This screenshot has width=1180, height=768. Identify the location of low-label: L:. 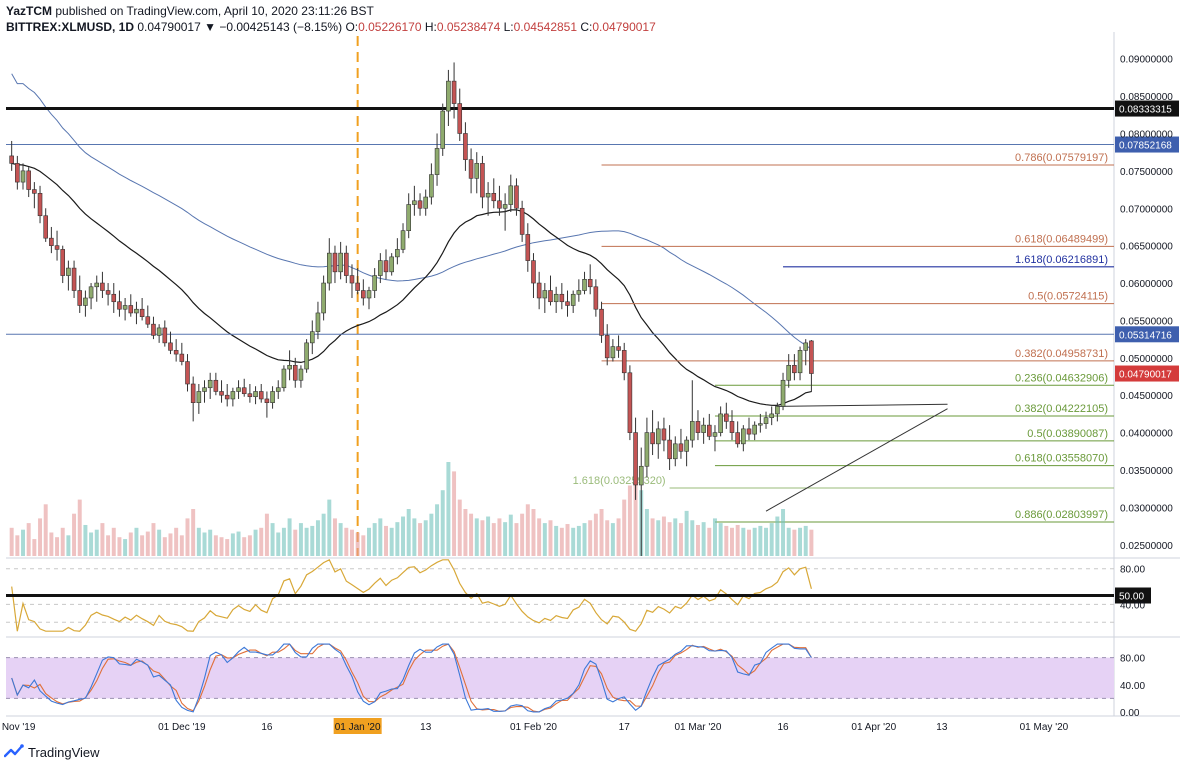
(508, 27).